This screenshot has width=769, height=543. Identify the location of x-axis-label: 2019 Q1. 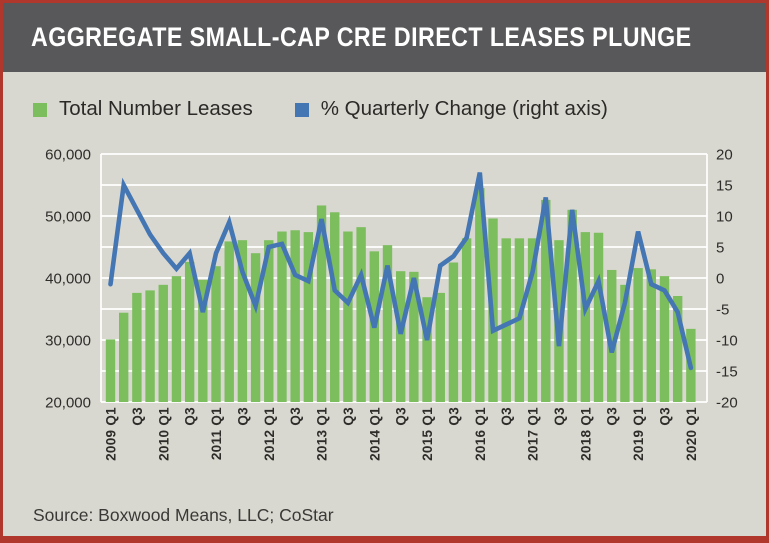
(638, 434).